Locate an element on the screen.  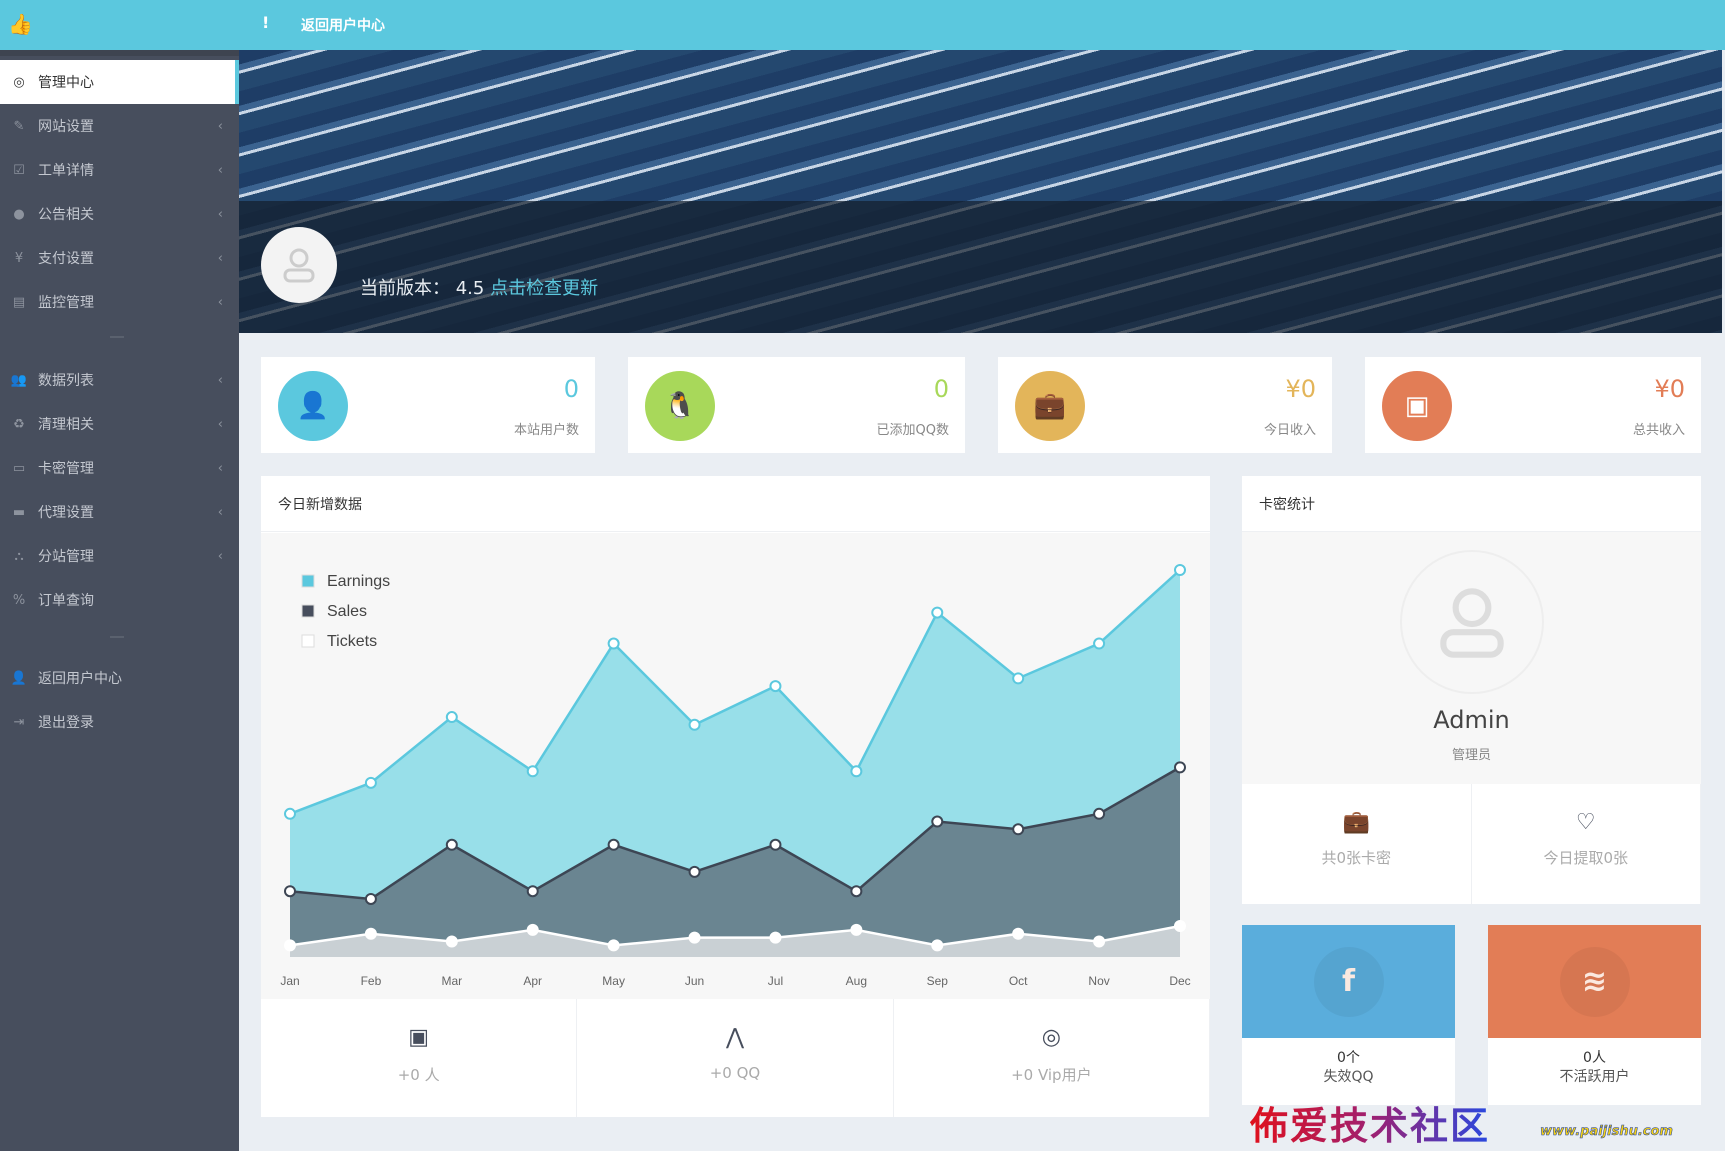
sidebar-item: ⇥ 退出登录 is located at coordinates (119, 722).